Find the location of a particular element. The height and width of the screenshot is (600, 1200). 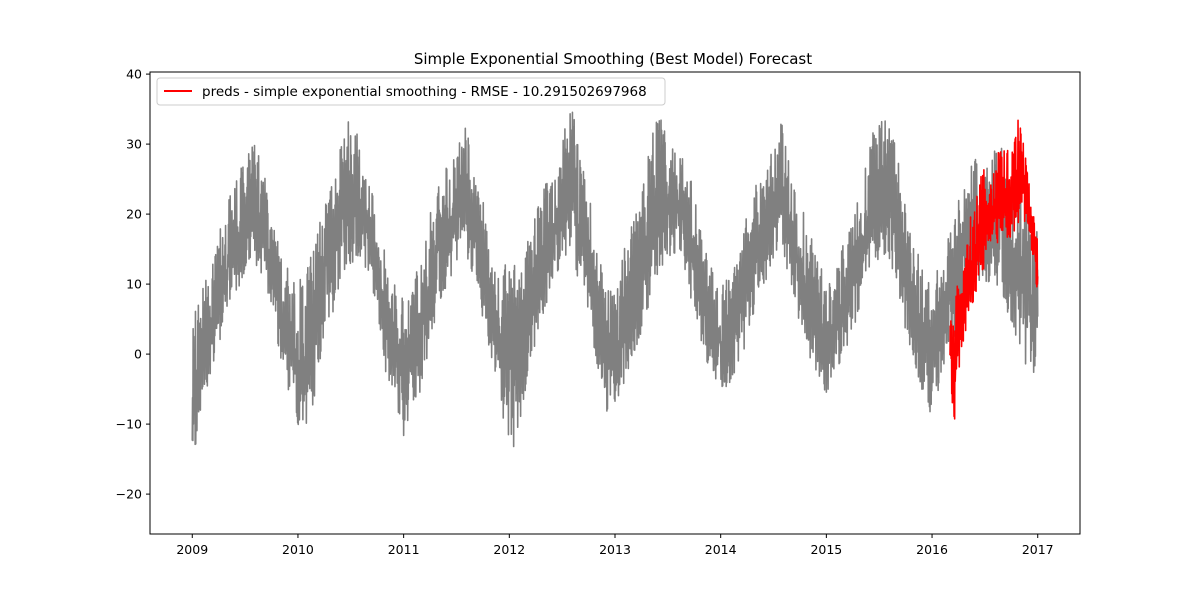

y-tick-label: 30 is located at coordinates (134, 144).